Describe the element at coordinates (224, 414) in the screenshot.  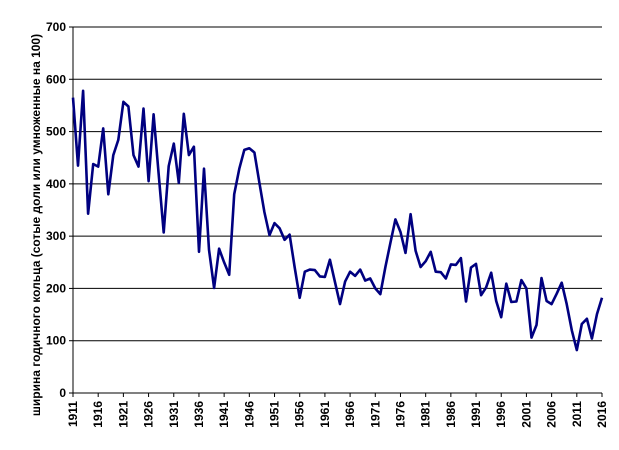
I see `x-tick-label: 1941` at that location.